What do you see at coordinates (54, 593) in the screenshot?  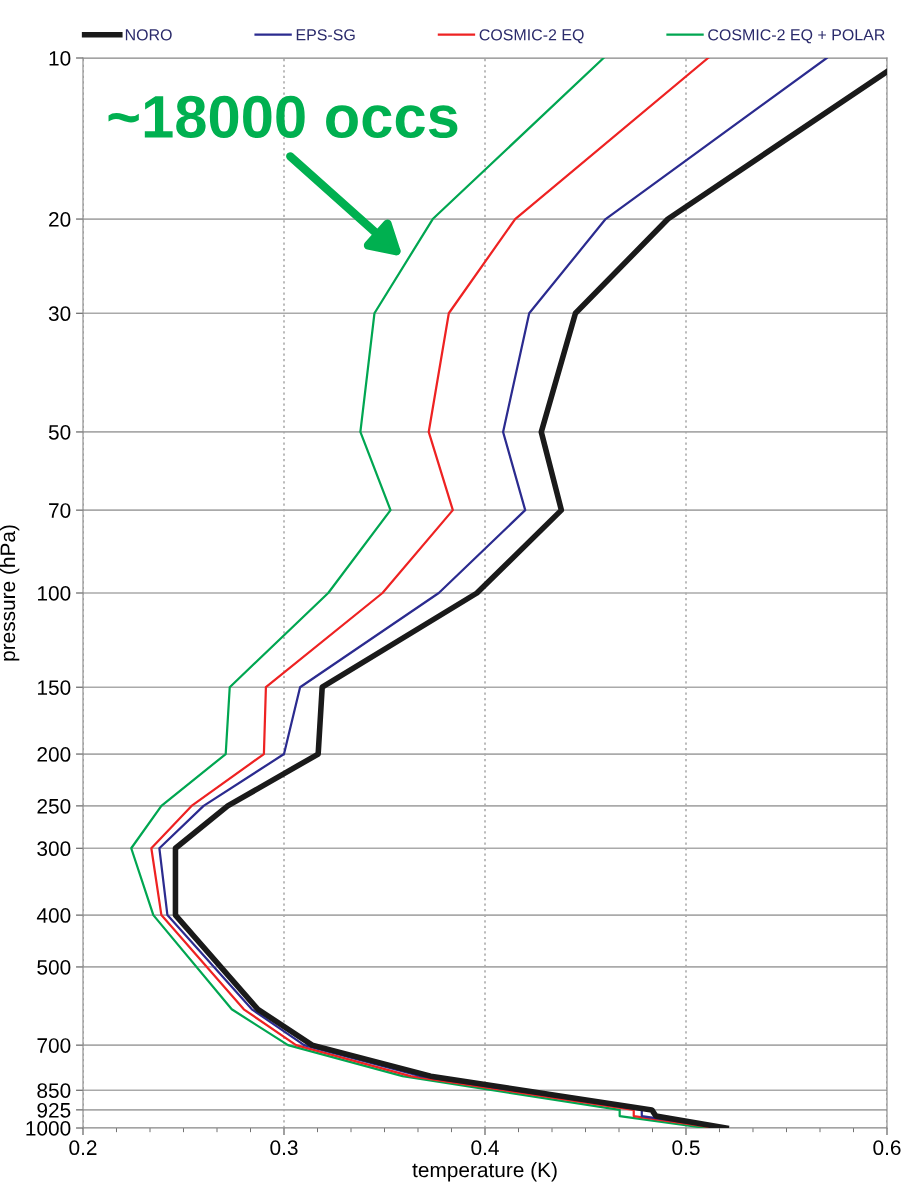 I see `y-tick-label: 100` at bounding box center [54, 593].